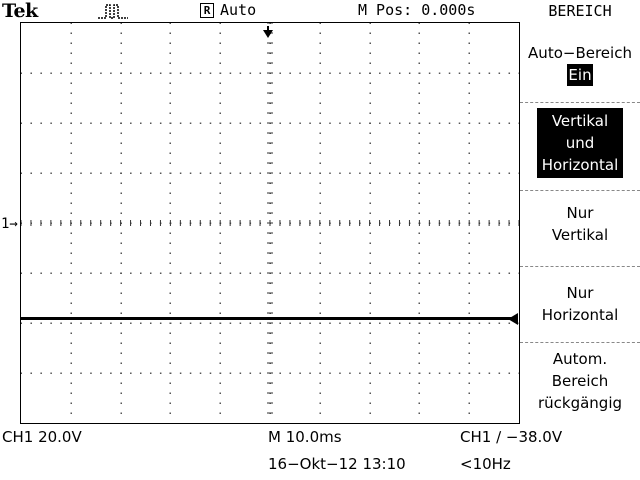 Image resolution: width=640 pixels, height=480 pixels. I want to click on ch1-scale: CH1 20.0V, so click(42, 437).